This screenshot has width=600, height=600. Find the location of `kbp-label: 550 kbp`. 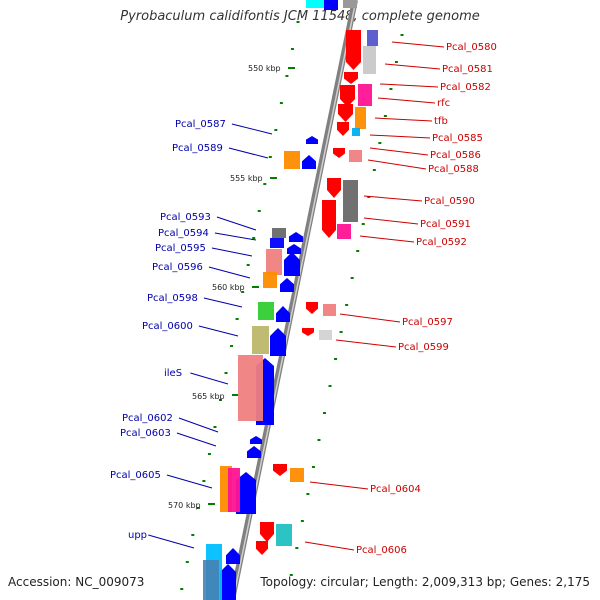

kbp-label: 550 kbp is located at coordinates (264, 68).